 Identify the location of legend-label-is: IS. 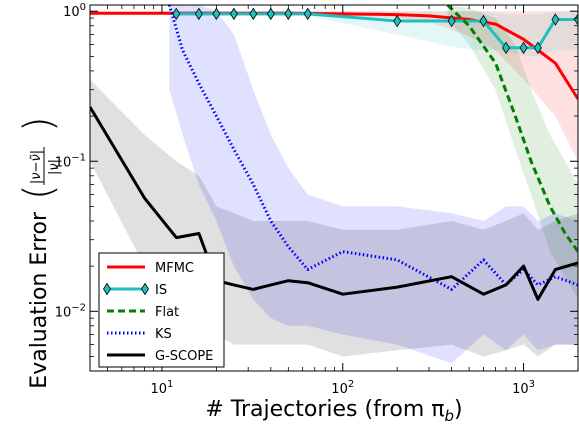
(161, 290).